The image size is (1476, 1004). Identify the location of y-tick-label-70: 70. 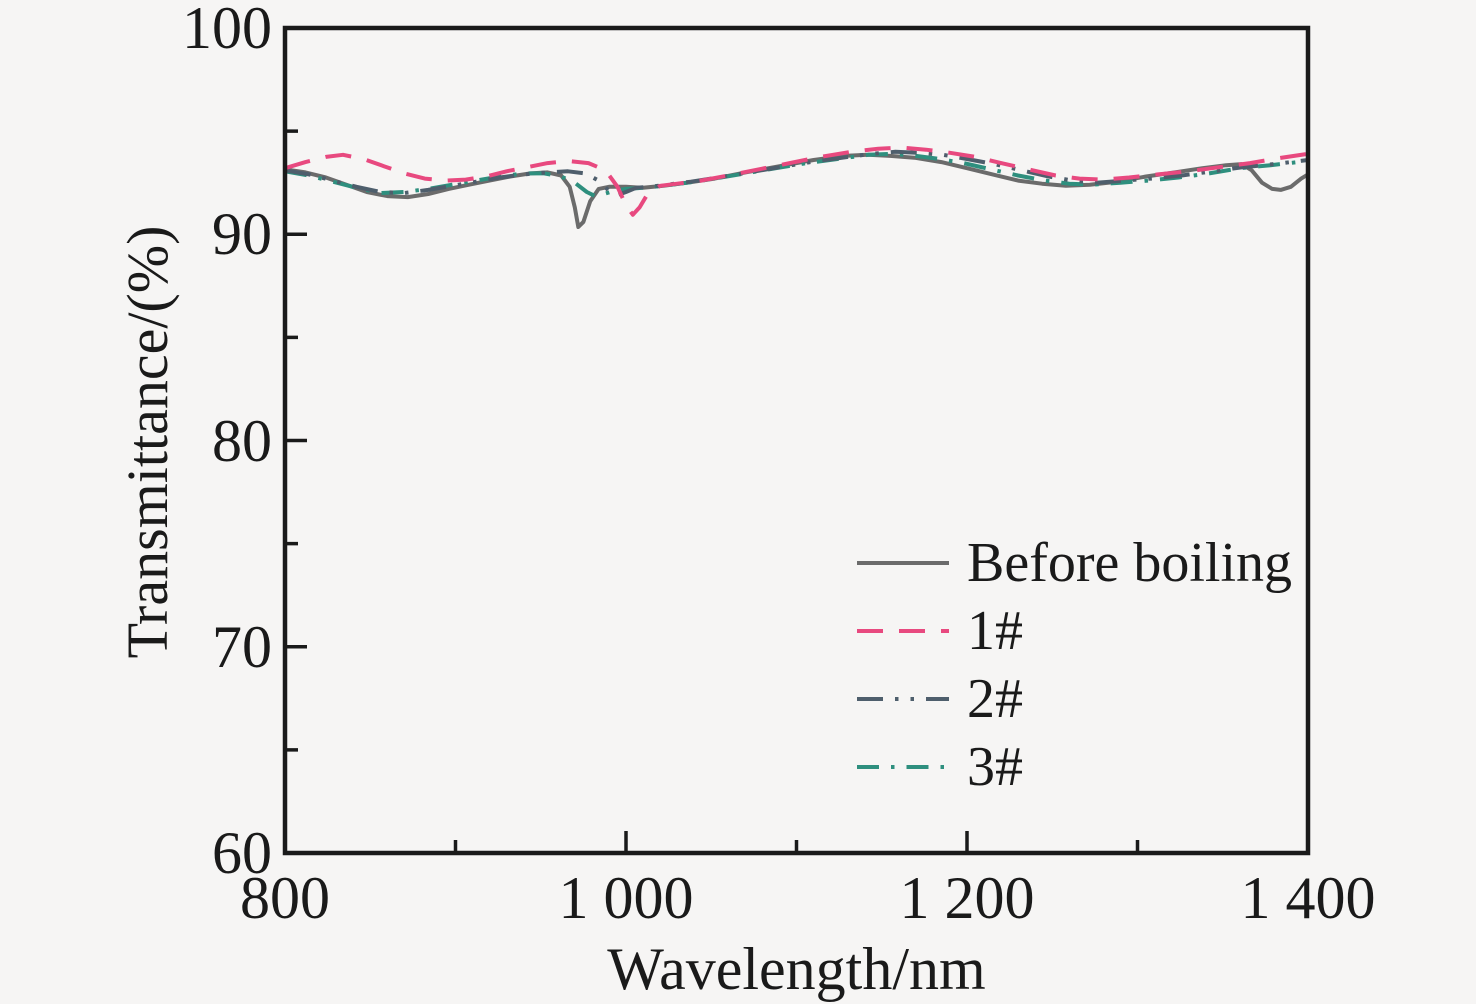
(242, 647).